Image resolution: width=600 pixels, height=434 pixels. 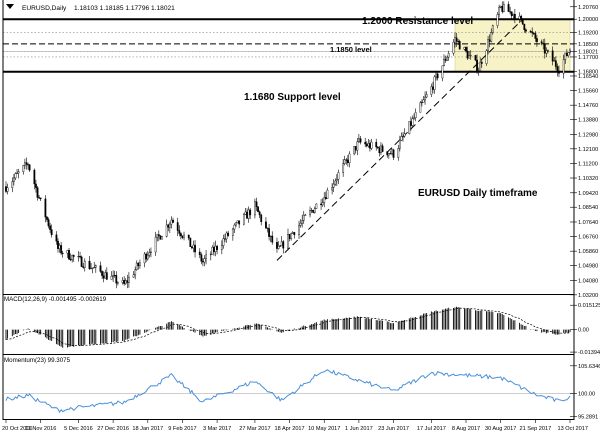 What do you see at coordinates (147, 429) in the screenshot?
I see `date-tick-label: 18 Jan 2017` at bounding box center [147, 429].